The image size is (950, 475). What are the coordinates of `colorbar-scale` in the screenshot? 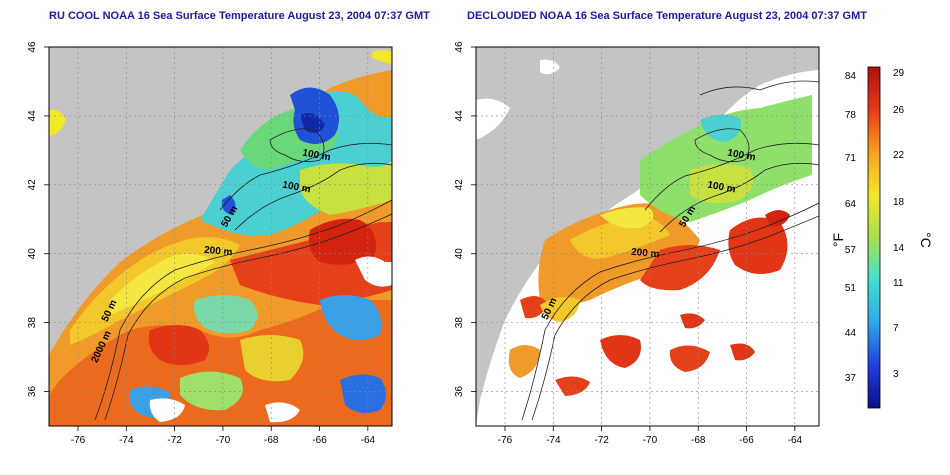 It's located at (874, 237).